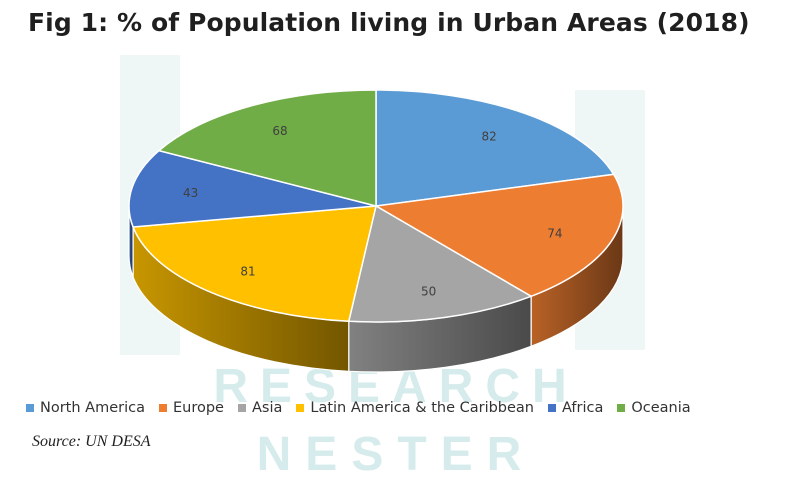 This screenshot has height=480, width=792. I want to click on legend-item-oceania: Oceania, so click(654, 408).